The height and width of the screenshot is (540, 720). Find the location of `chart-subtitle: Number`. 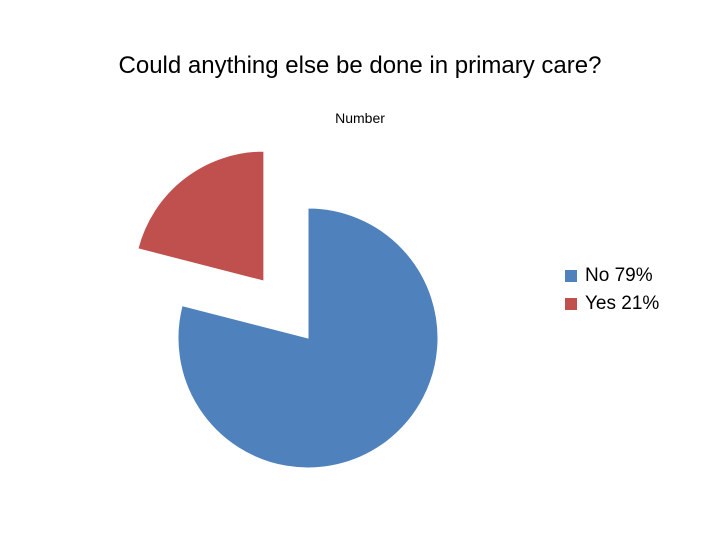

chart-subtitle: Number is located at coordinates (360, 118).